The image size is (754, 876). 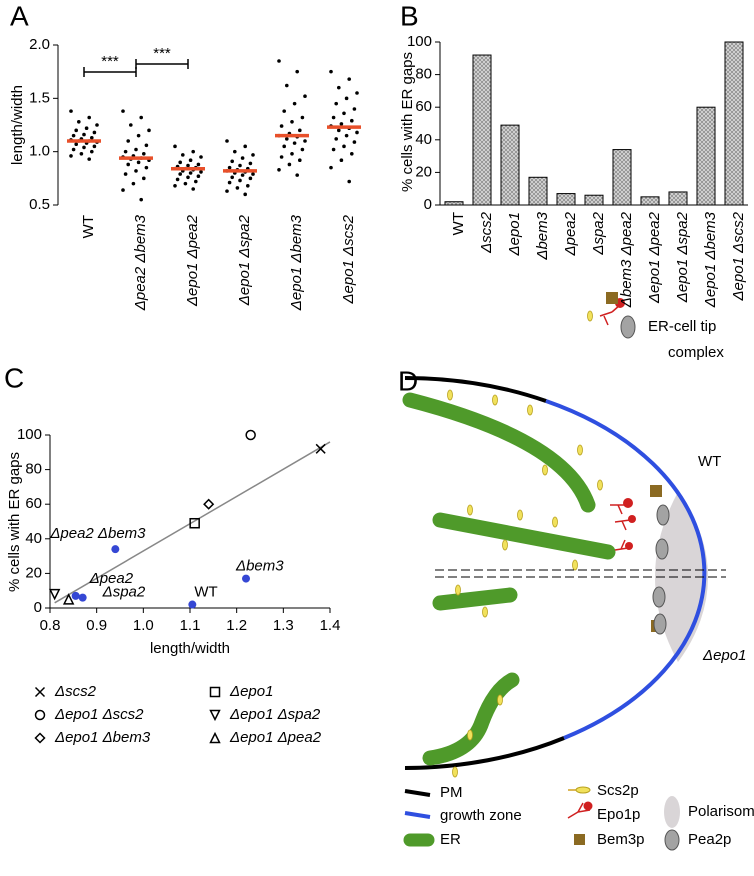 What do you see at coordinates (618, 790) in the screenshot?
I see `legend-label: Scs2p` at bounding box center [618, 790].